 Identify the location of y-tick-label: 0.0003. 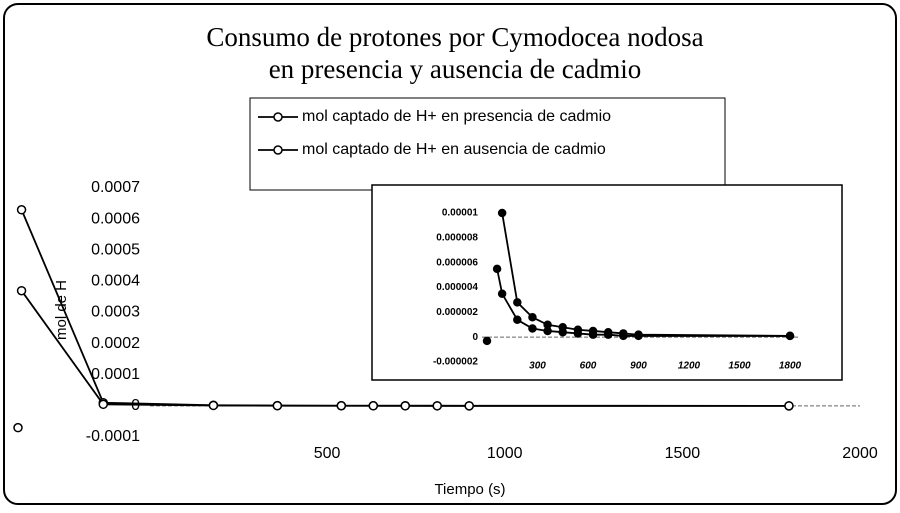
(115, 312).